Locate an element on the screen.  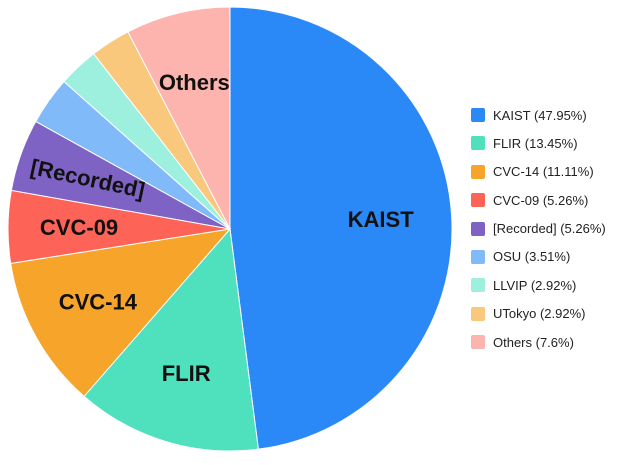
legend-label: [Recorded] (5.26%) is located at coordinates (549, 229).